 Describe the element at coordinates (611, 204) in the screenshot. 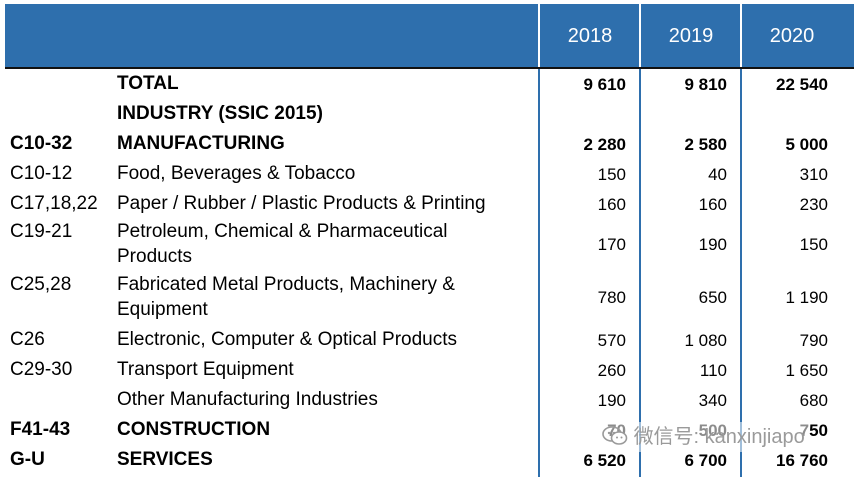

I see `value-paper-2018: 160` at that location.